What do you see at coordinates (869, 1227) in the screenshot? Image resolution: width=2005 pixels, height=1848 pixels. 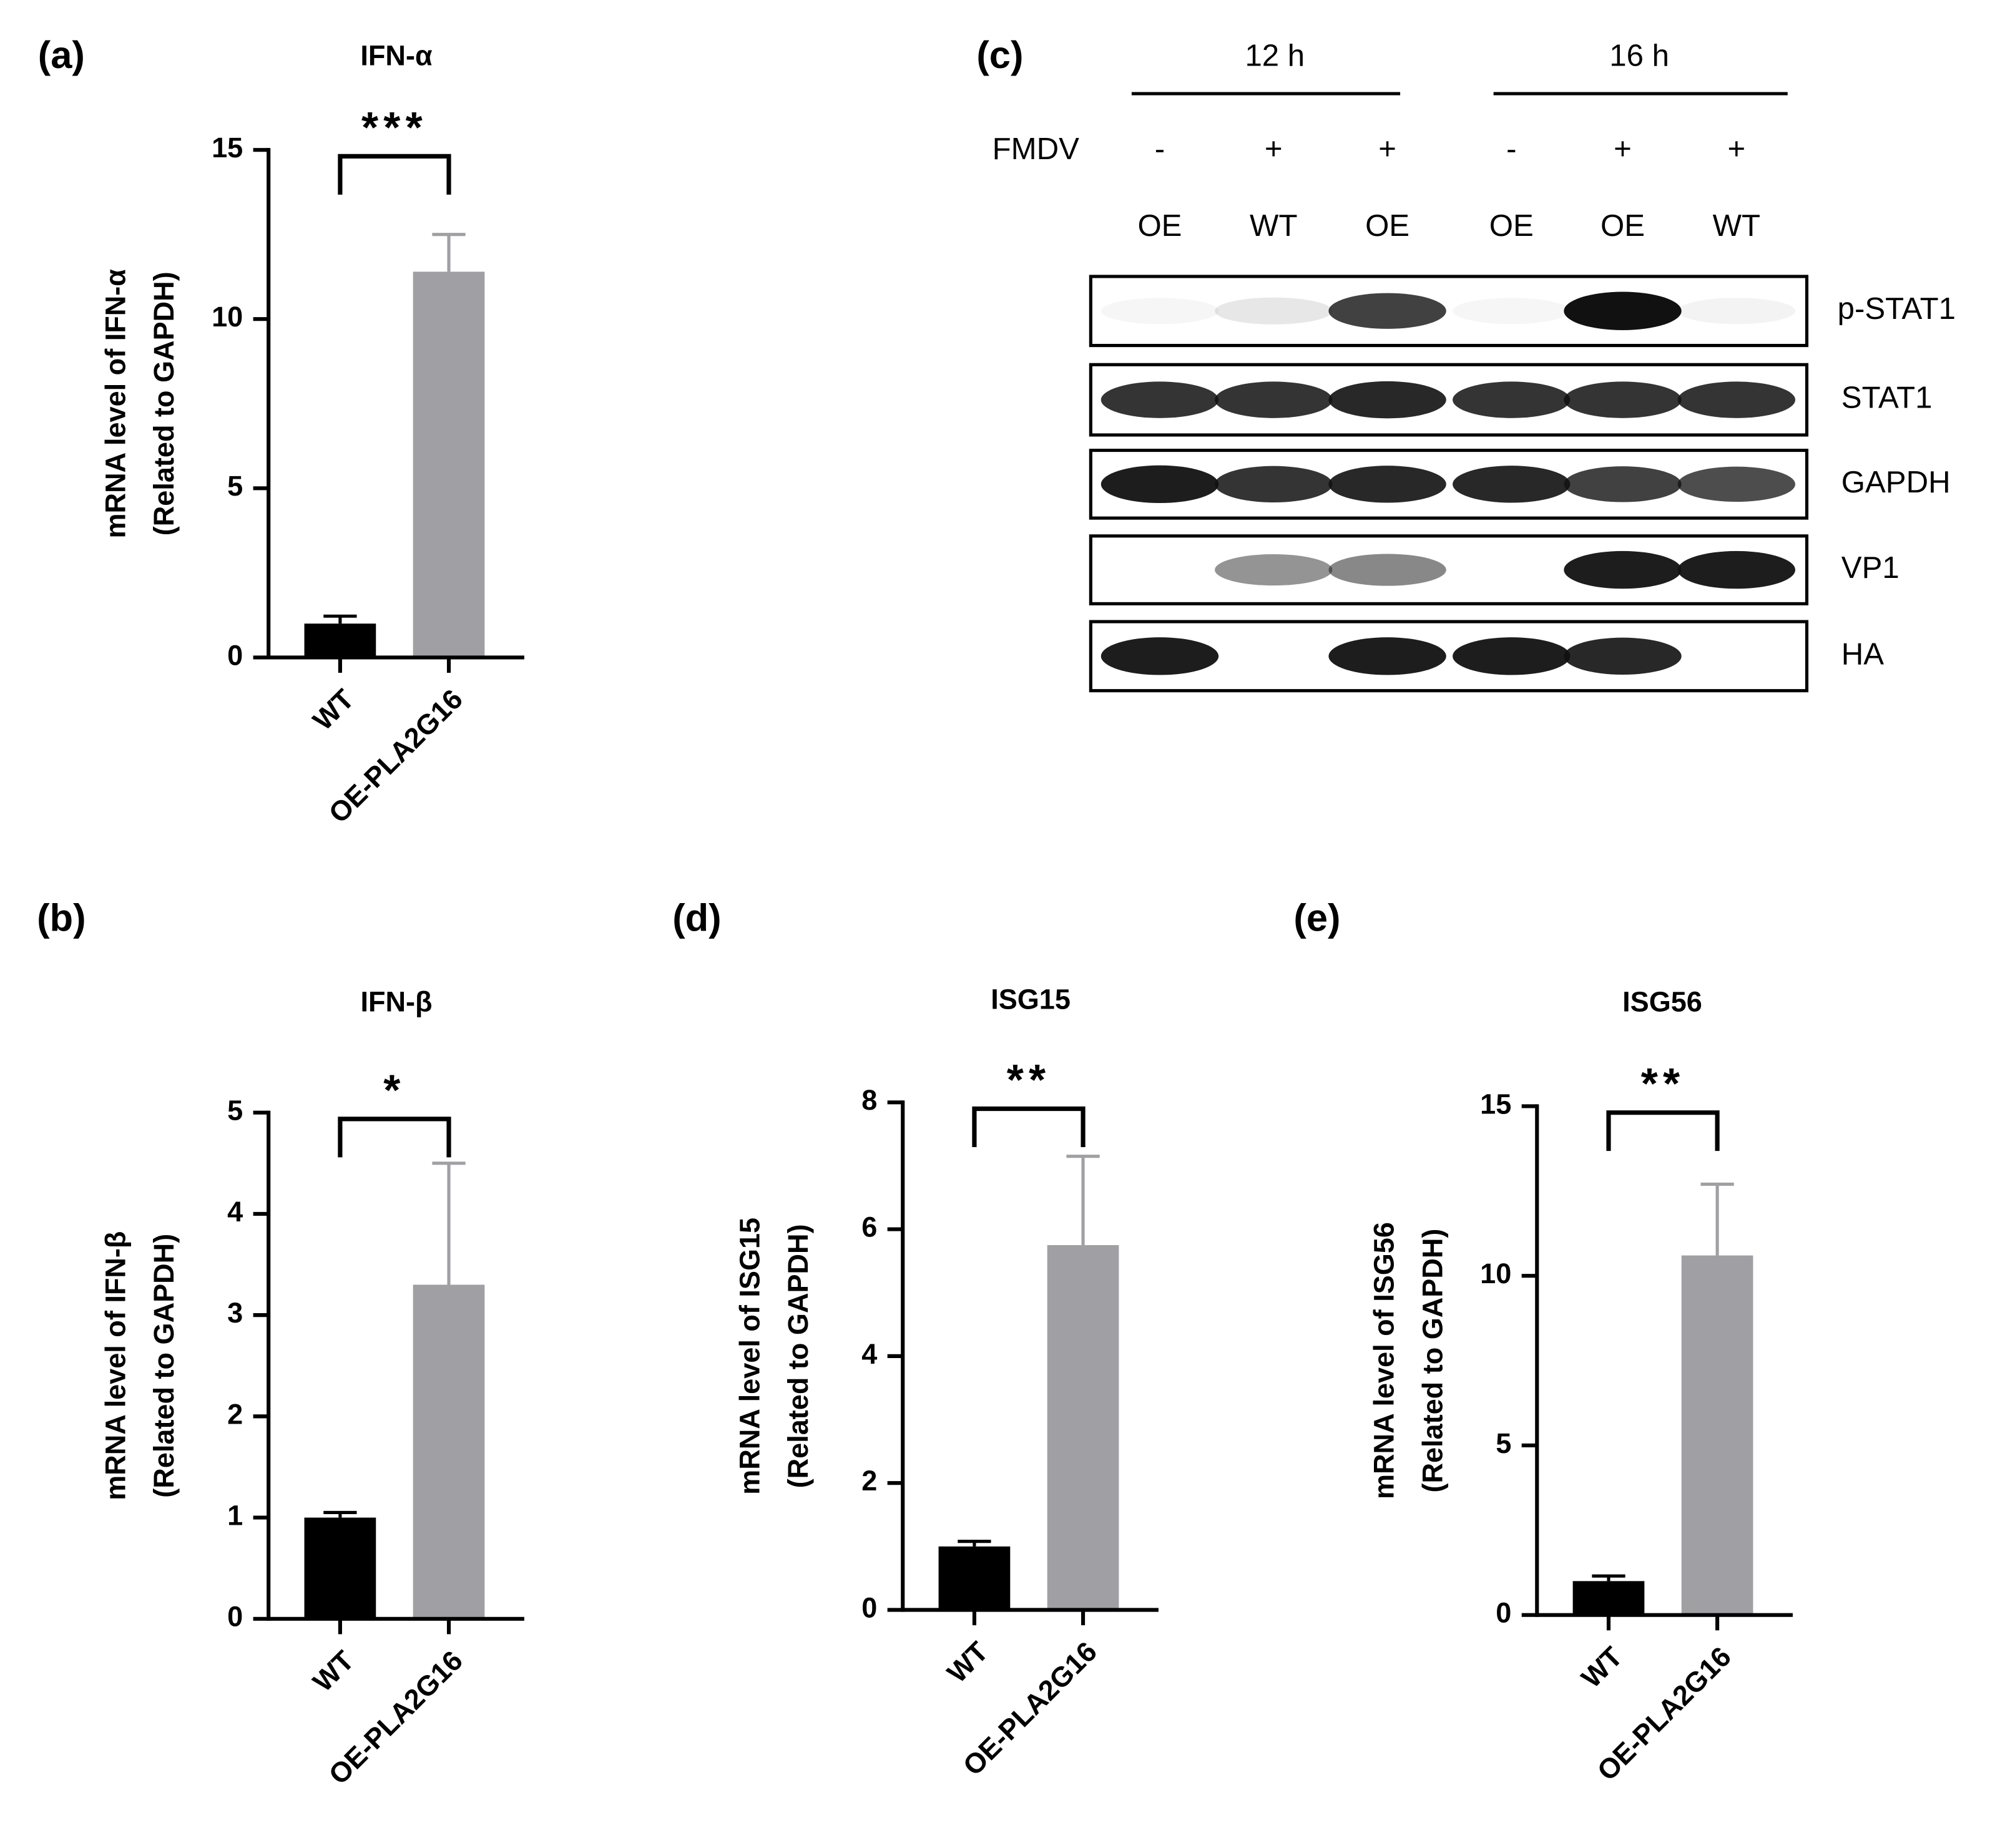 I see `y-tick-label: 6` at bounding box center [869, 1227].